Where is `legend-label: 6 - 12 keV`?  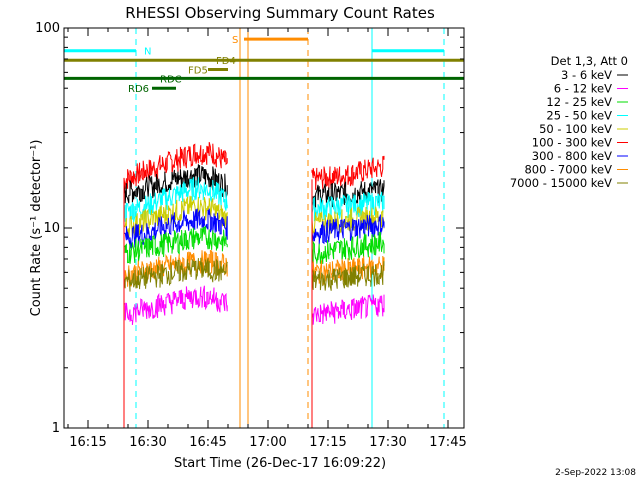 legend-label: 6 - 12 keV is located at coordinates (583, 89).